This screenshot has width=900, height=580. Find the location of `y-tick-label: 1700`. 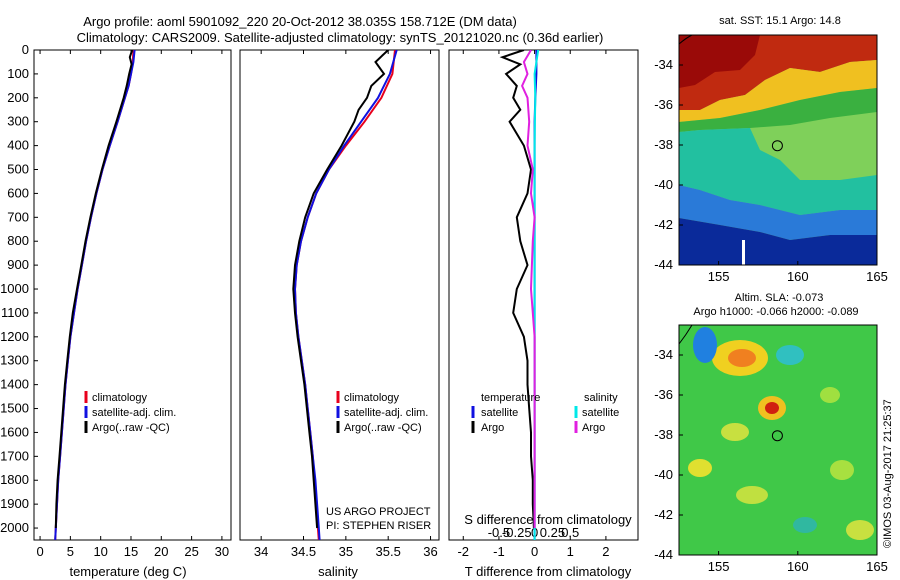

y-tick-label: 1700 is located at coordinates (14, 455).